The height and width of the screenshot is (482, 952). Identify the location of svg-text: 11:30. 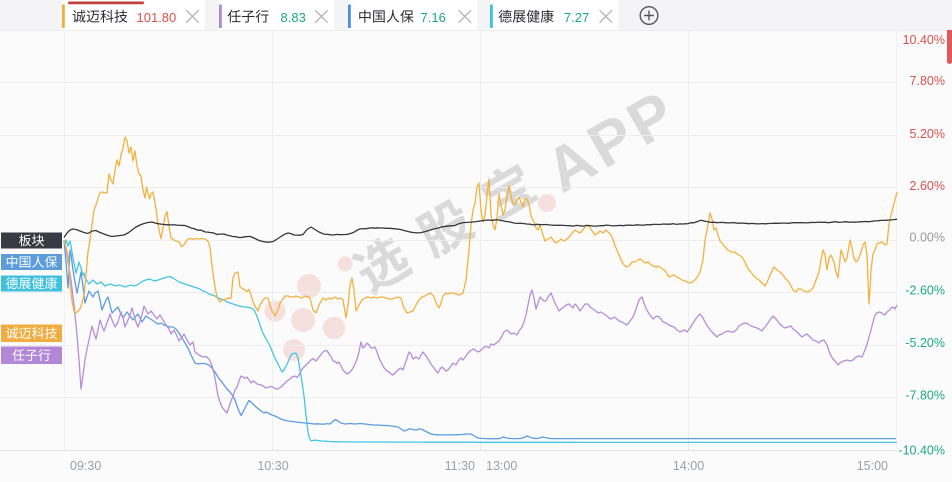
(460, 466).